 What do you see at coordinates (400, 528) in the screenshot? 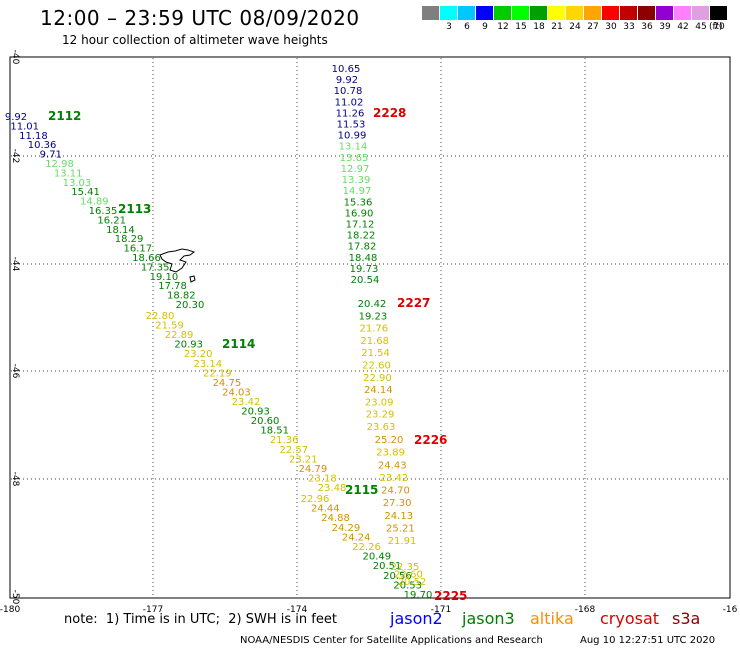
I see `wave-height-value: 25.21` at bounding box center [400, 528].